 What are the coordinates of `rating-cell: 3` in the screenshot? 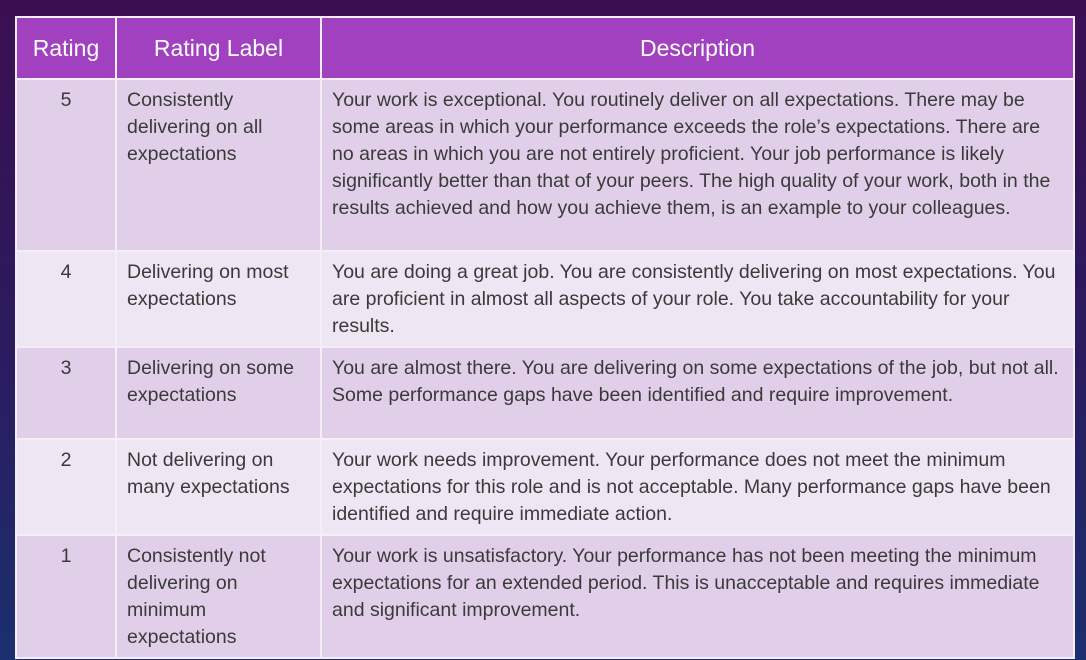 It's located at (66, 393).